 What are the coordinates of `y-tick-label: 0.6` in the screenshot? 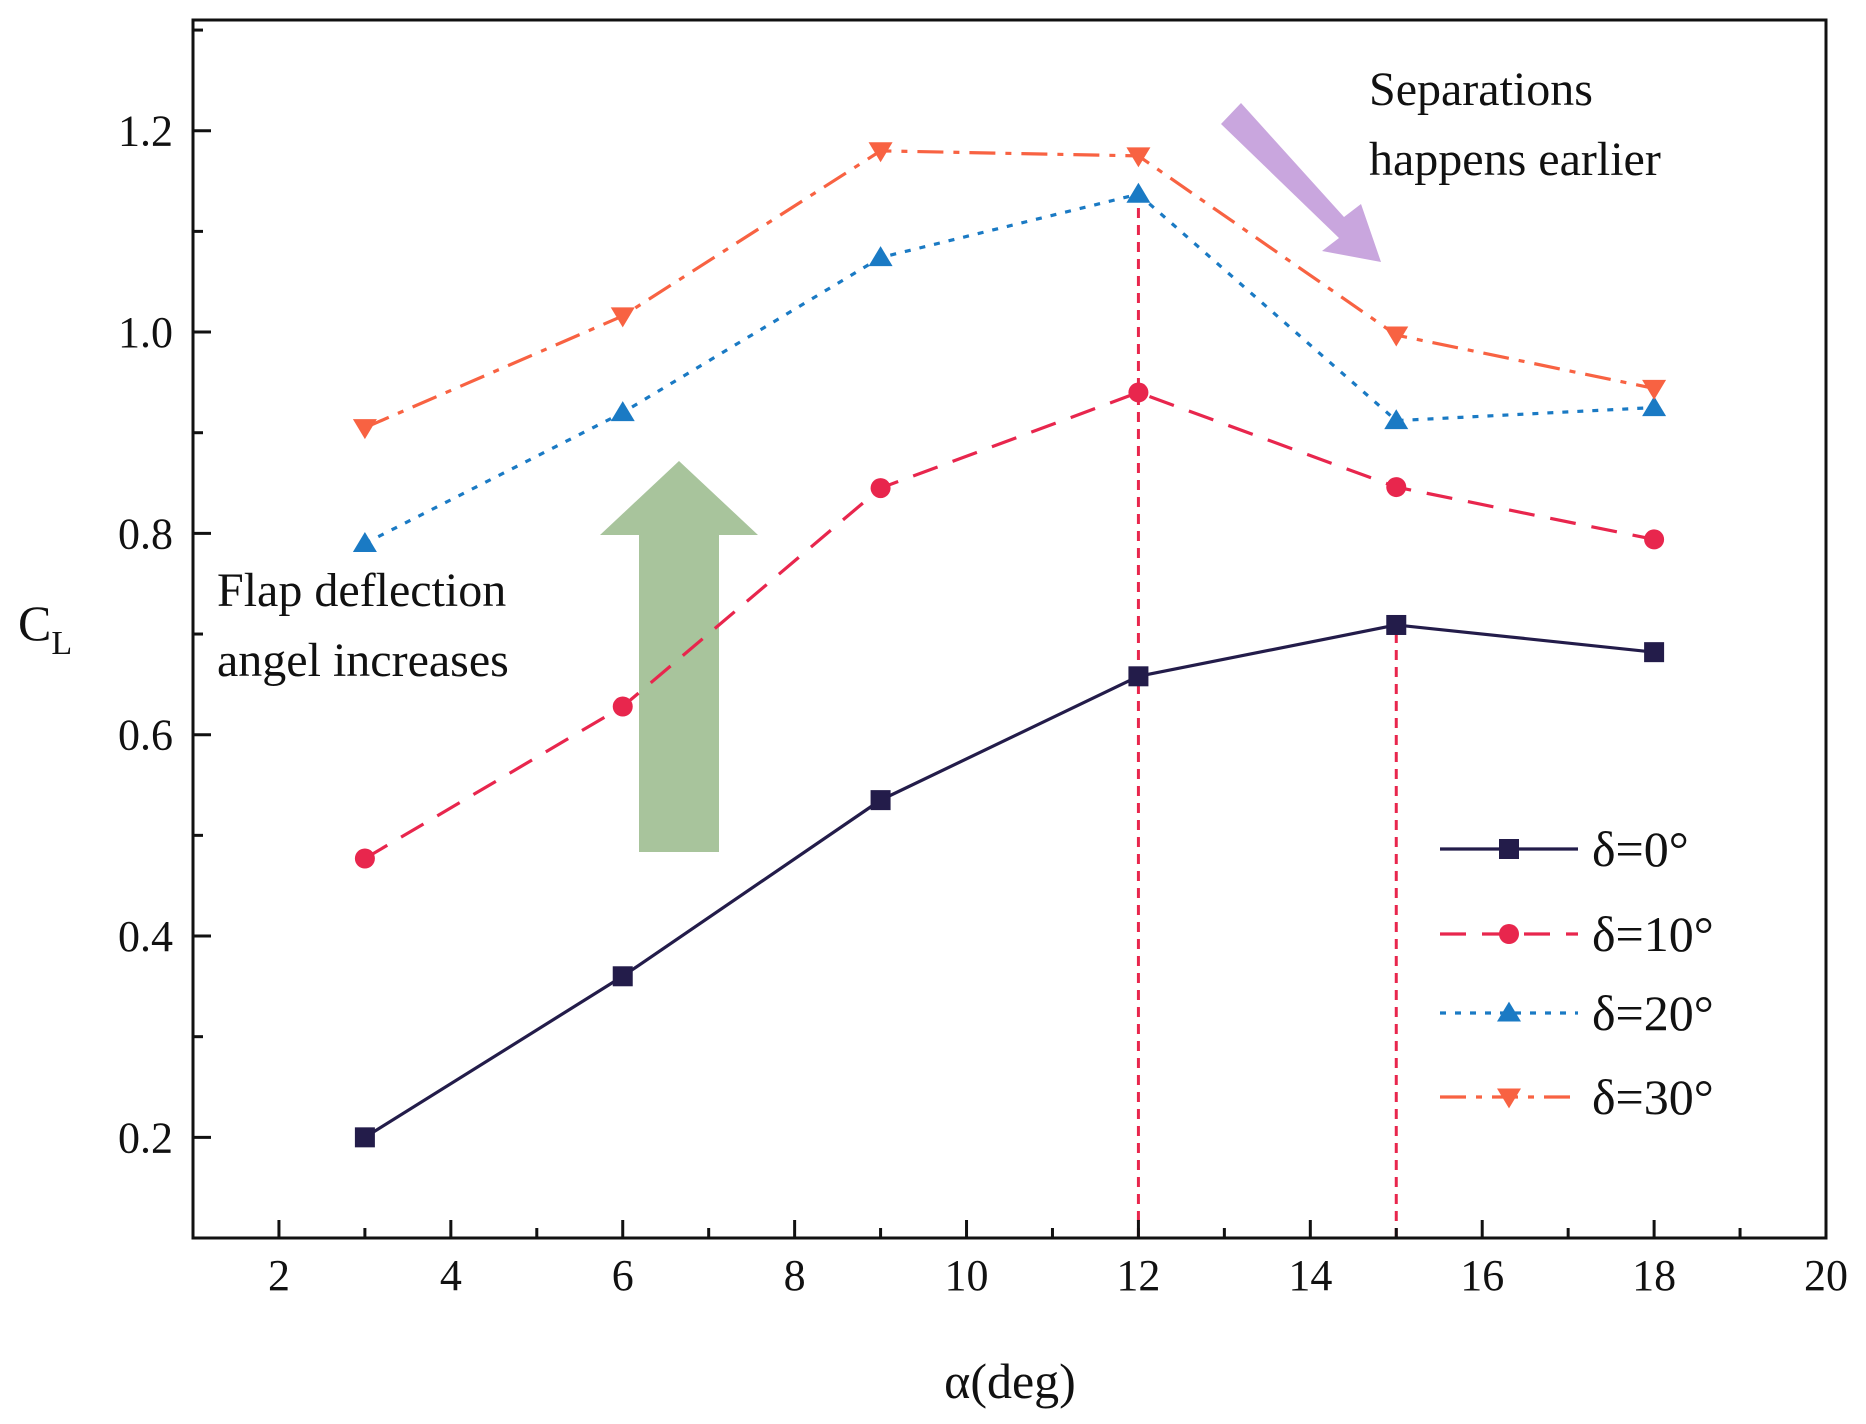 It's located at (145, 735).